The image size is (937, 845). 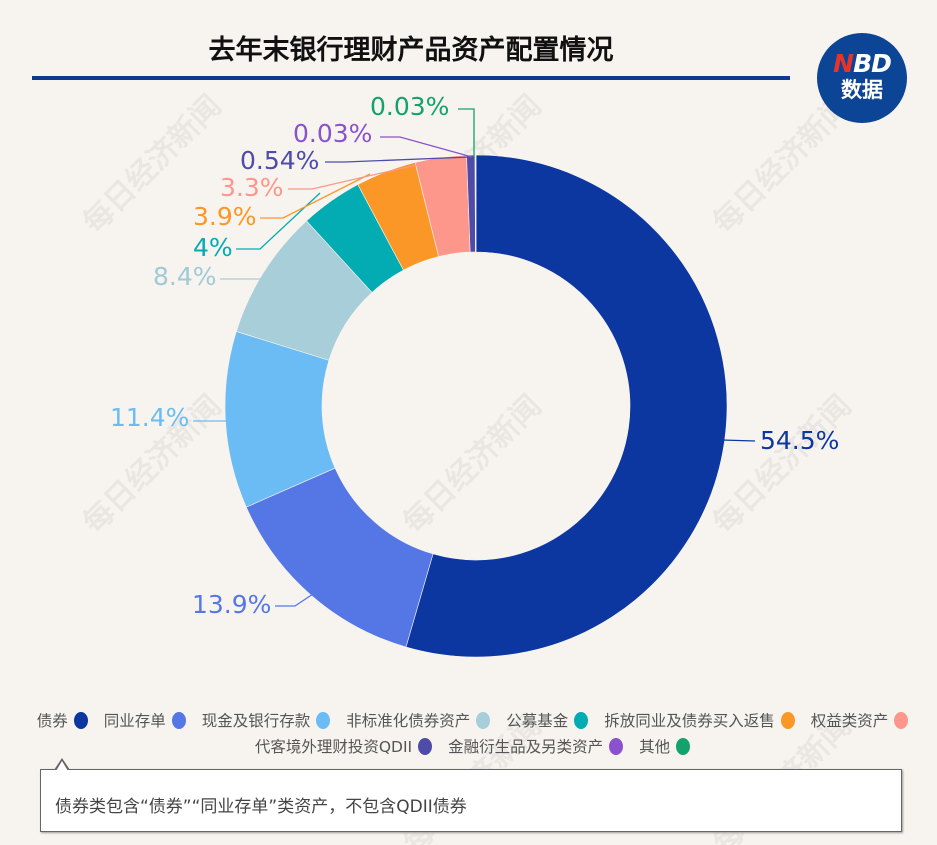 What do you see at coordinates (800, 440) in the screenshot?
I see `data-label-0: 54.5%` at bounding box center [800, 440].